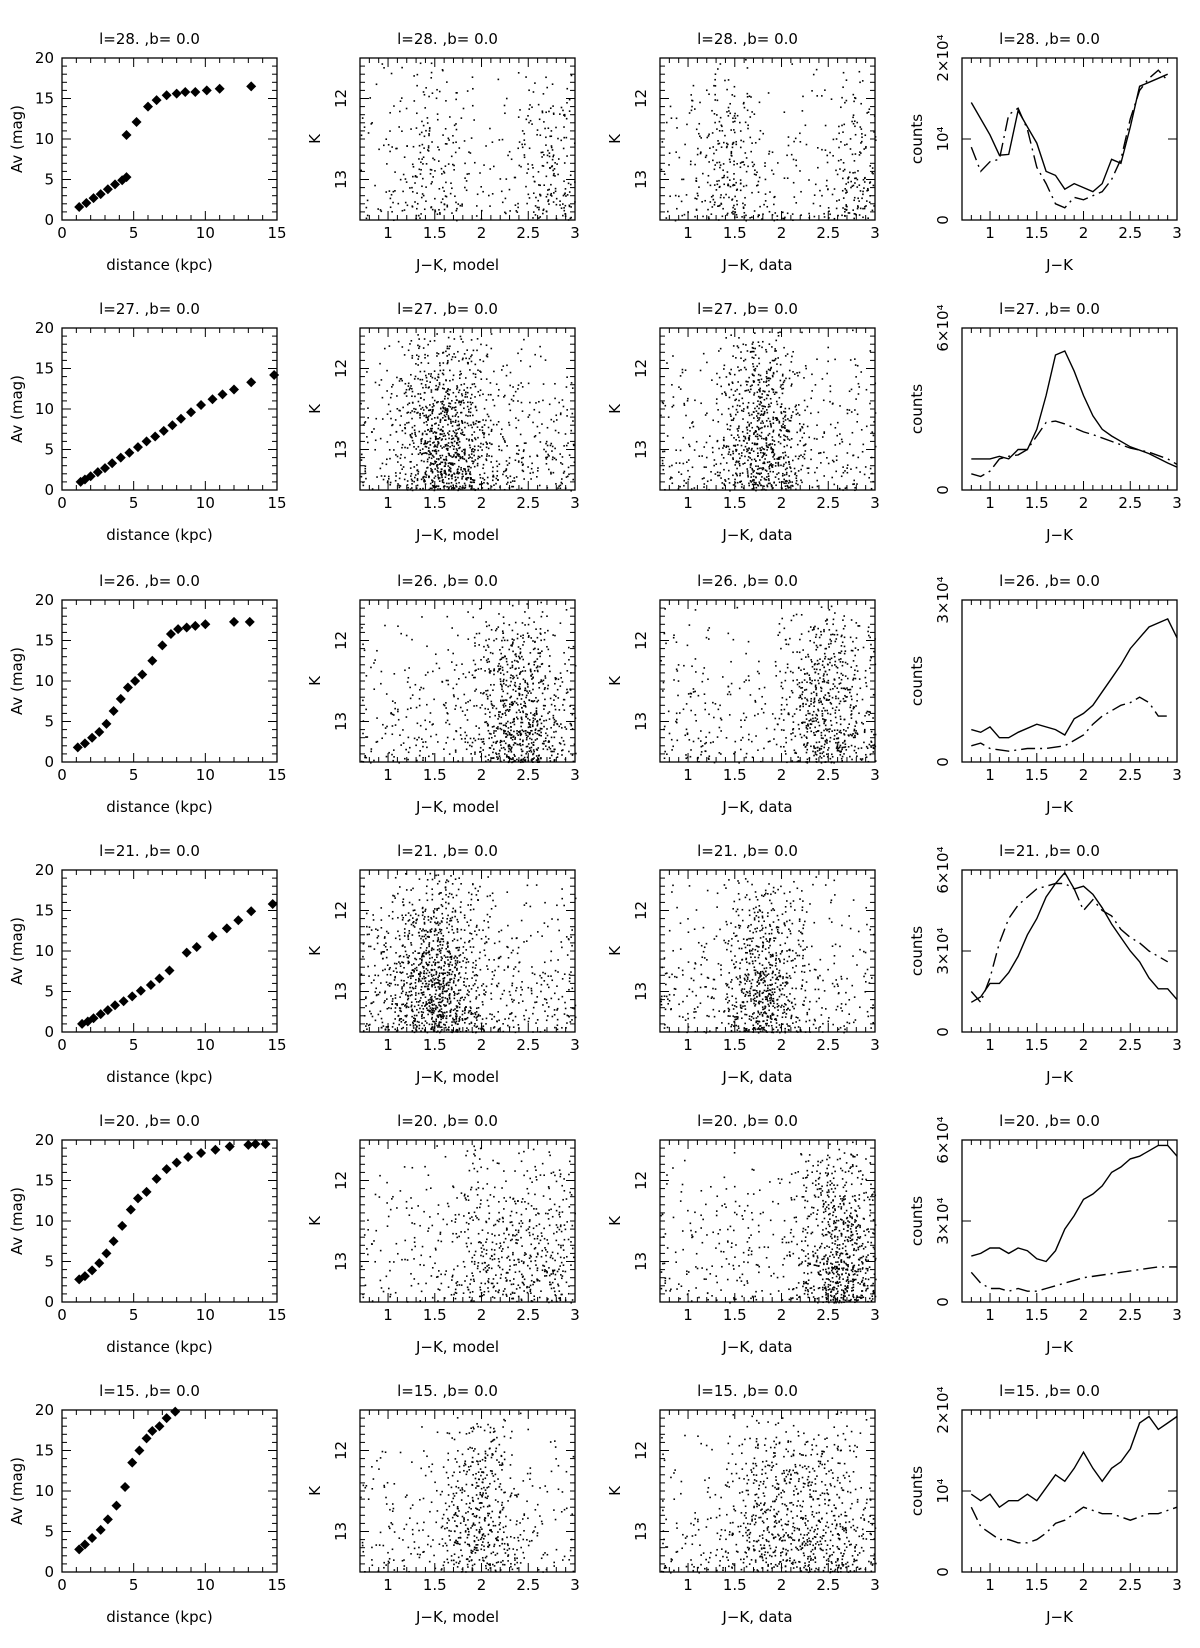 The height and width of the screenshot is (1648, 1200). I want to click on y-tick-label: 12, so click(641, 98).